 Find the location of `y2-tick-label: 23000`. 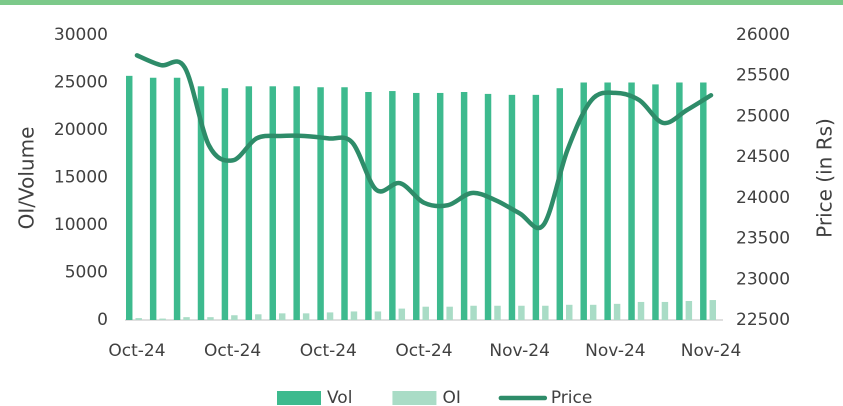

y2-tick-label: 23000 is located at coordinates (763, 279).